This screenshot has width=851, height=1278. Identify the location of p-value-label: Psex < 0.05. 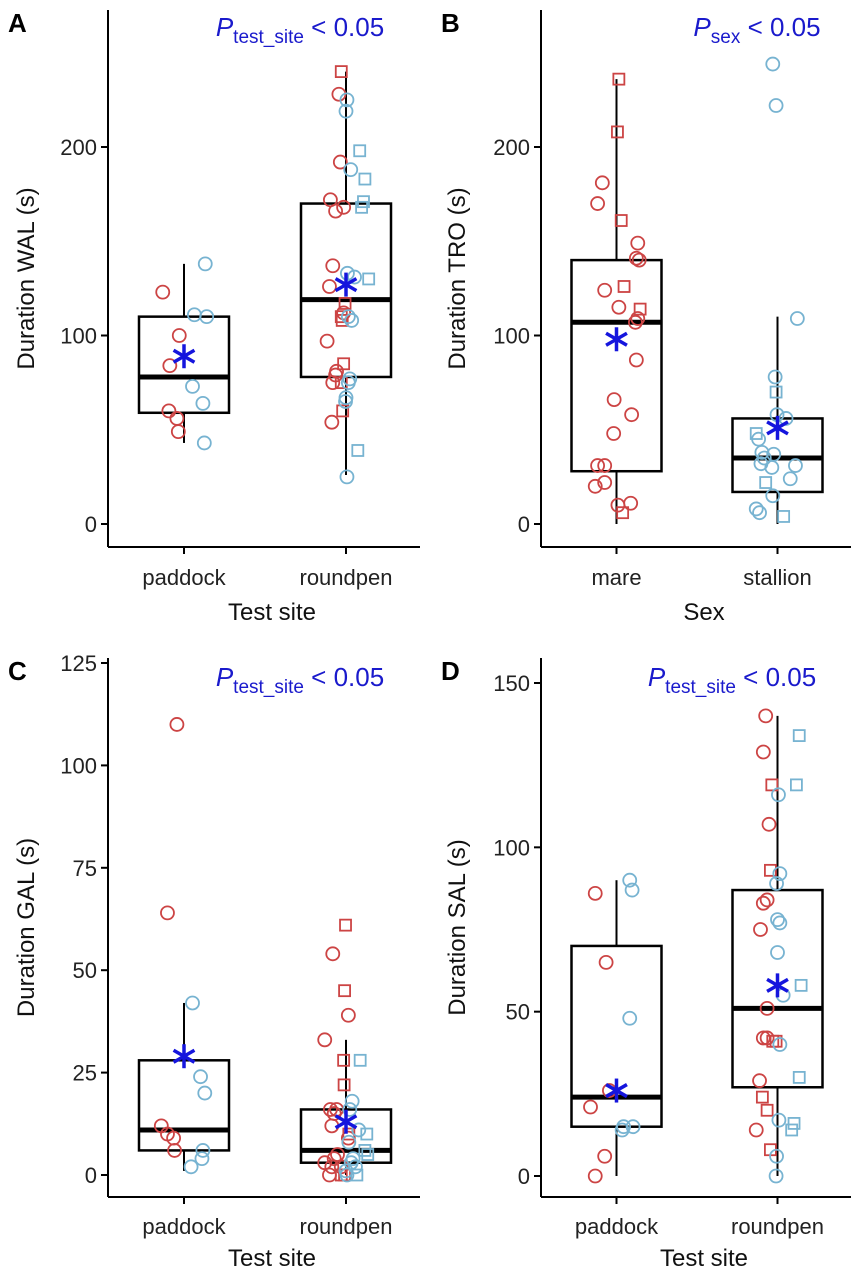
(756, 30).